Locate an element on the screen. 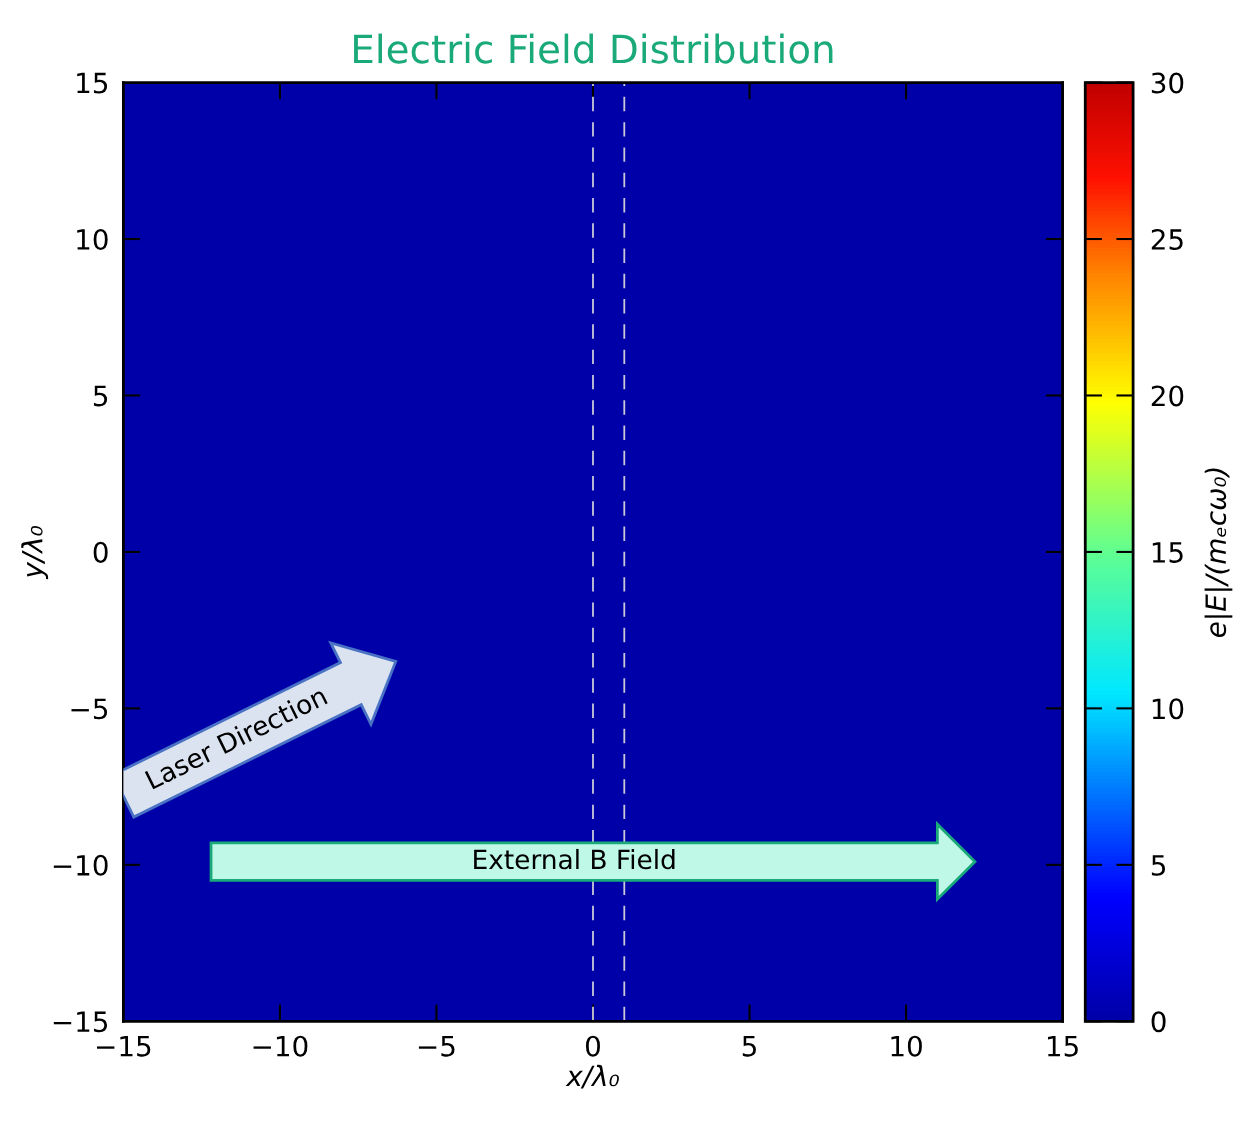 The image size is (1259, 1131). x-tick-label: 15 is located at coordinates (1062, 1046).